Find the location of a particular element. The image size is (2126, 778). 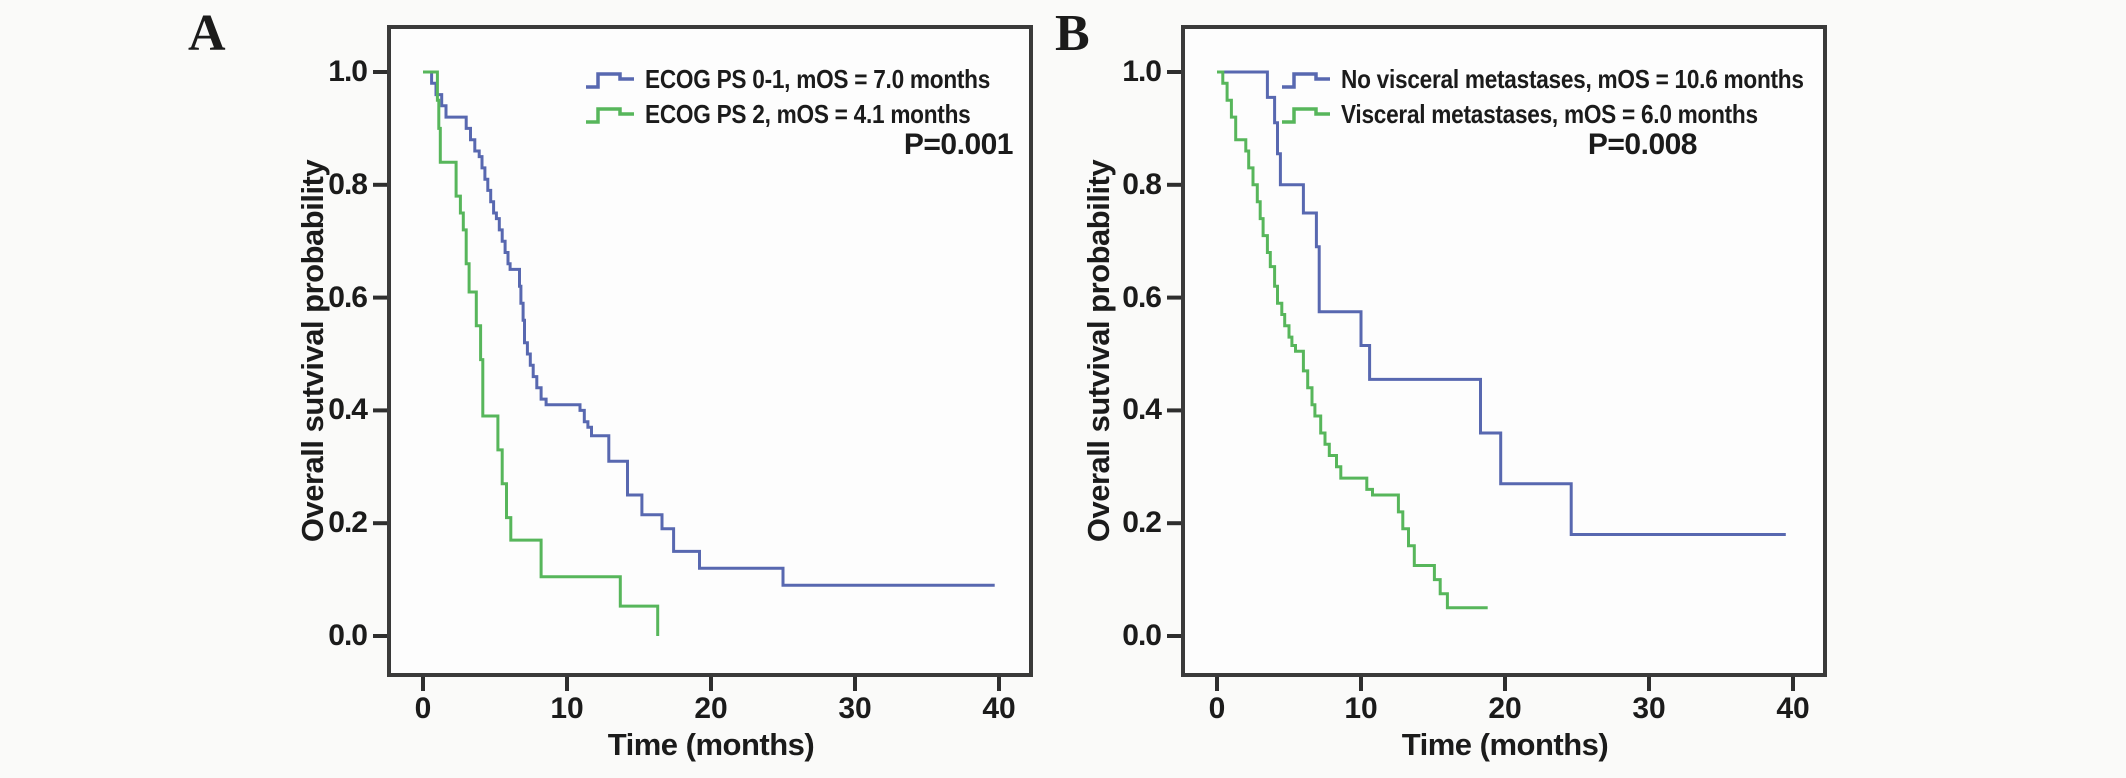

panel-a-y-axis-title: Overall sutvival probability is located at coordinates (312, 351).